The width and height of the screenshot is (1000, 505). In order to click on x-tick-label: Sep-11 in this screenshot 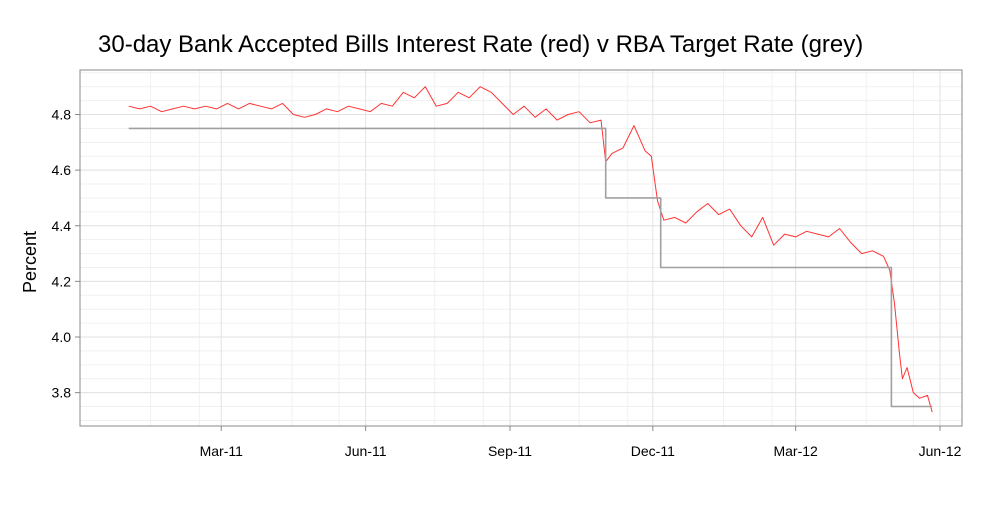, I will do `click(510, 451)`.